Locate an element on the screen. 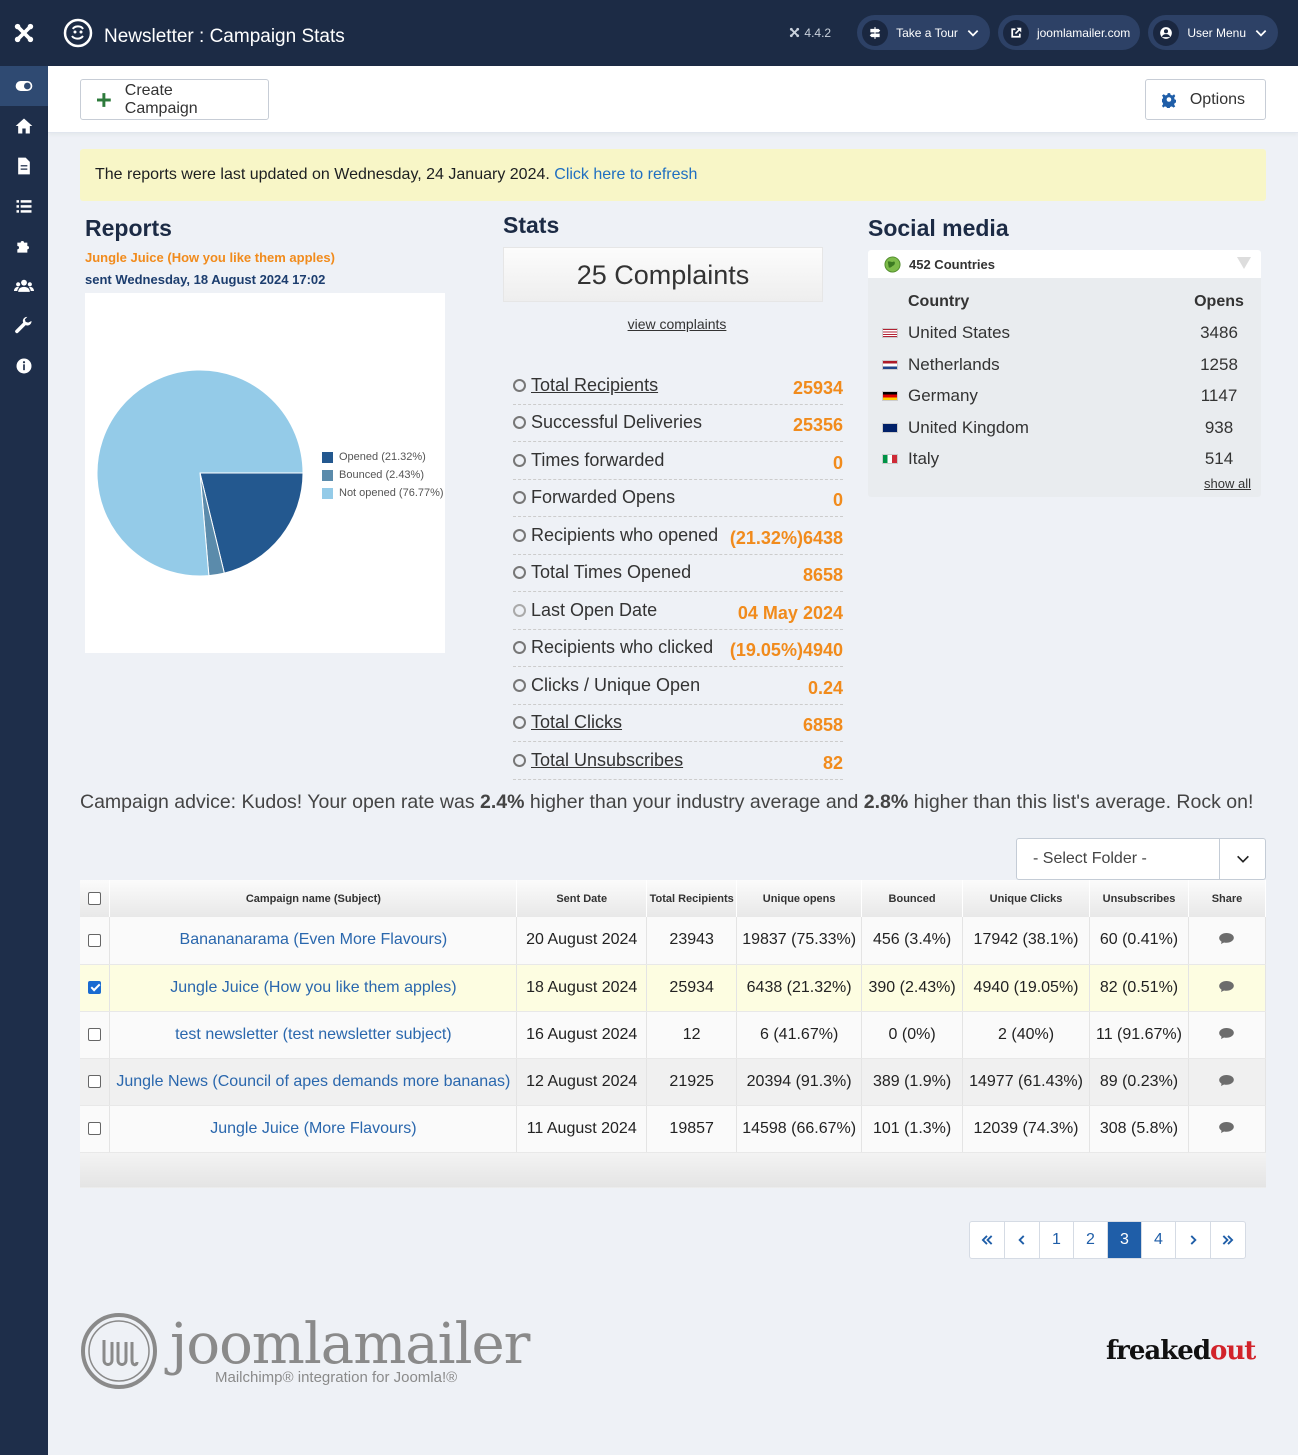  wrench-icon is located at coordinates (24, 326).